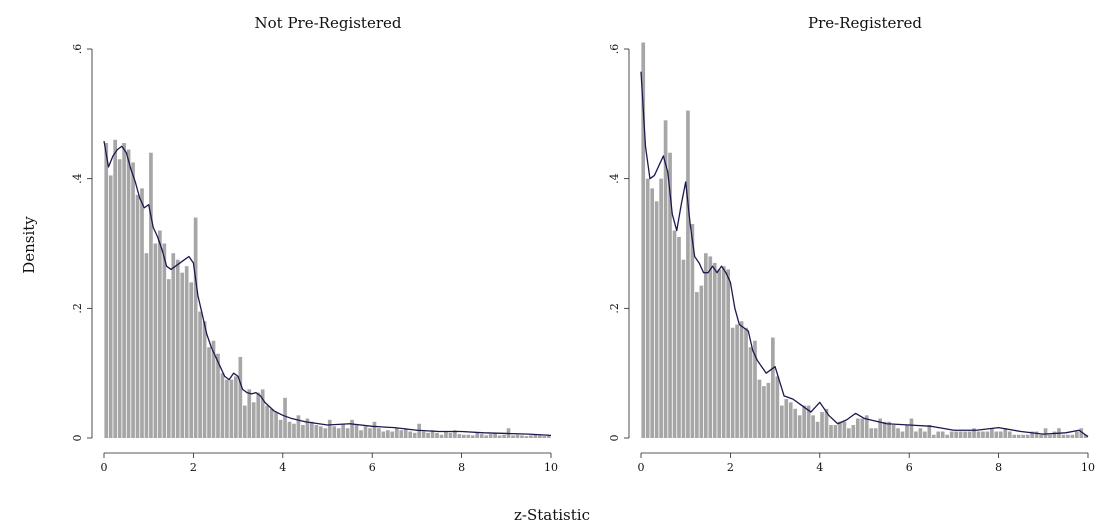 The height and width of the screenshot is (530, 1101). What do you see at coordinates (552, 515) in the screenshot?
I see `x-axis-title: z-Statistic` at bounding box center [552, 515].